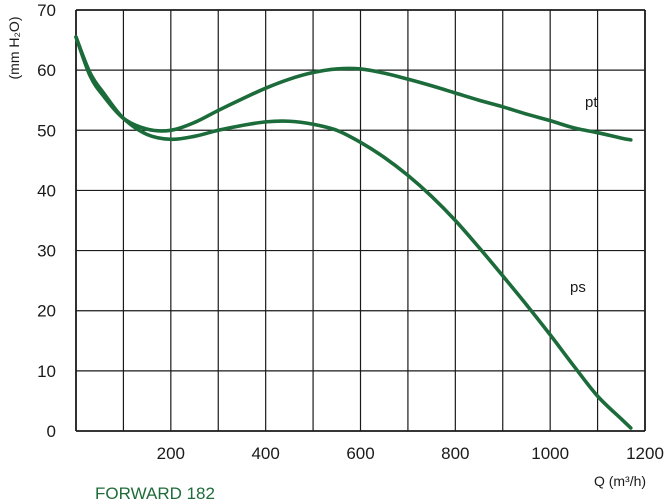 This screenshot has height=504, width=669. What do you see at coordinates (51, 431) in the screenshot?
I see `y-tick-label: 0` at bounding box center [51, 431].